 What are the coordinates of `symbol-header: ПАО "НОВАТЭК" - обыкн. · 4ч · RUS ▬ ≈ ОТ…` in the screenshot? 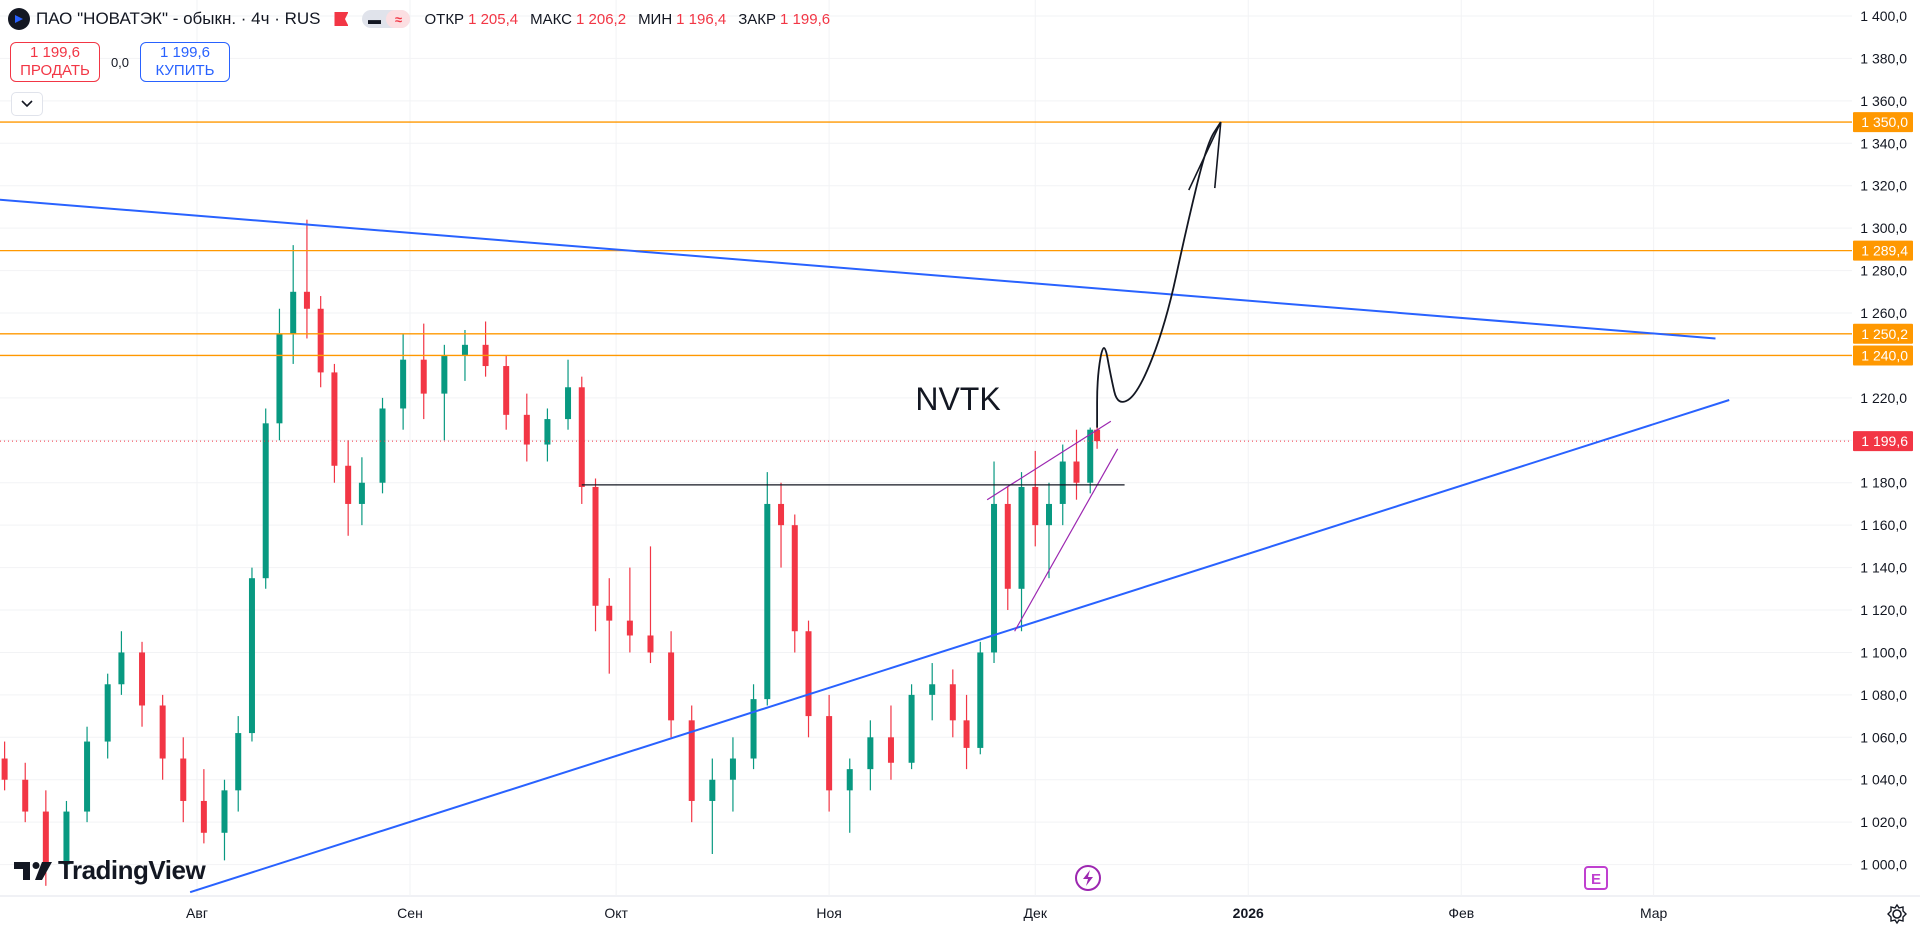 It's located at (423, 19).